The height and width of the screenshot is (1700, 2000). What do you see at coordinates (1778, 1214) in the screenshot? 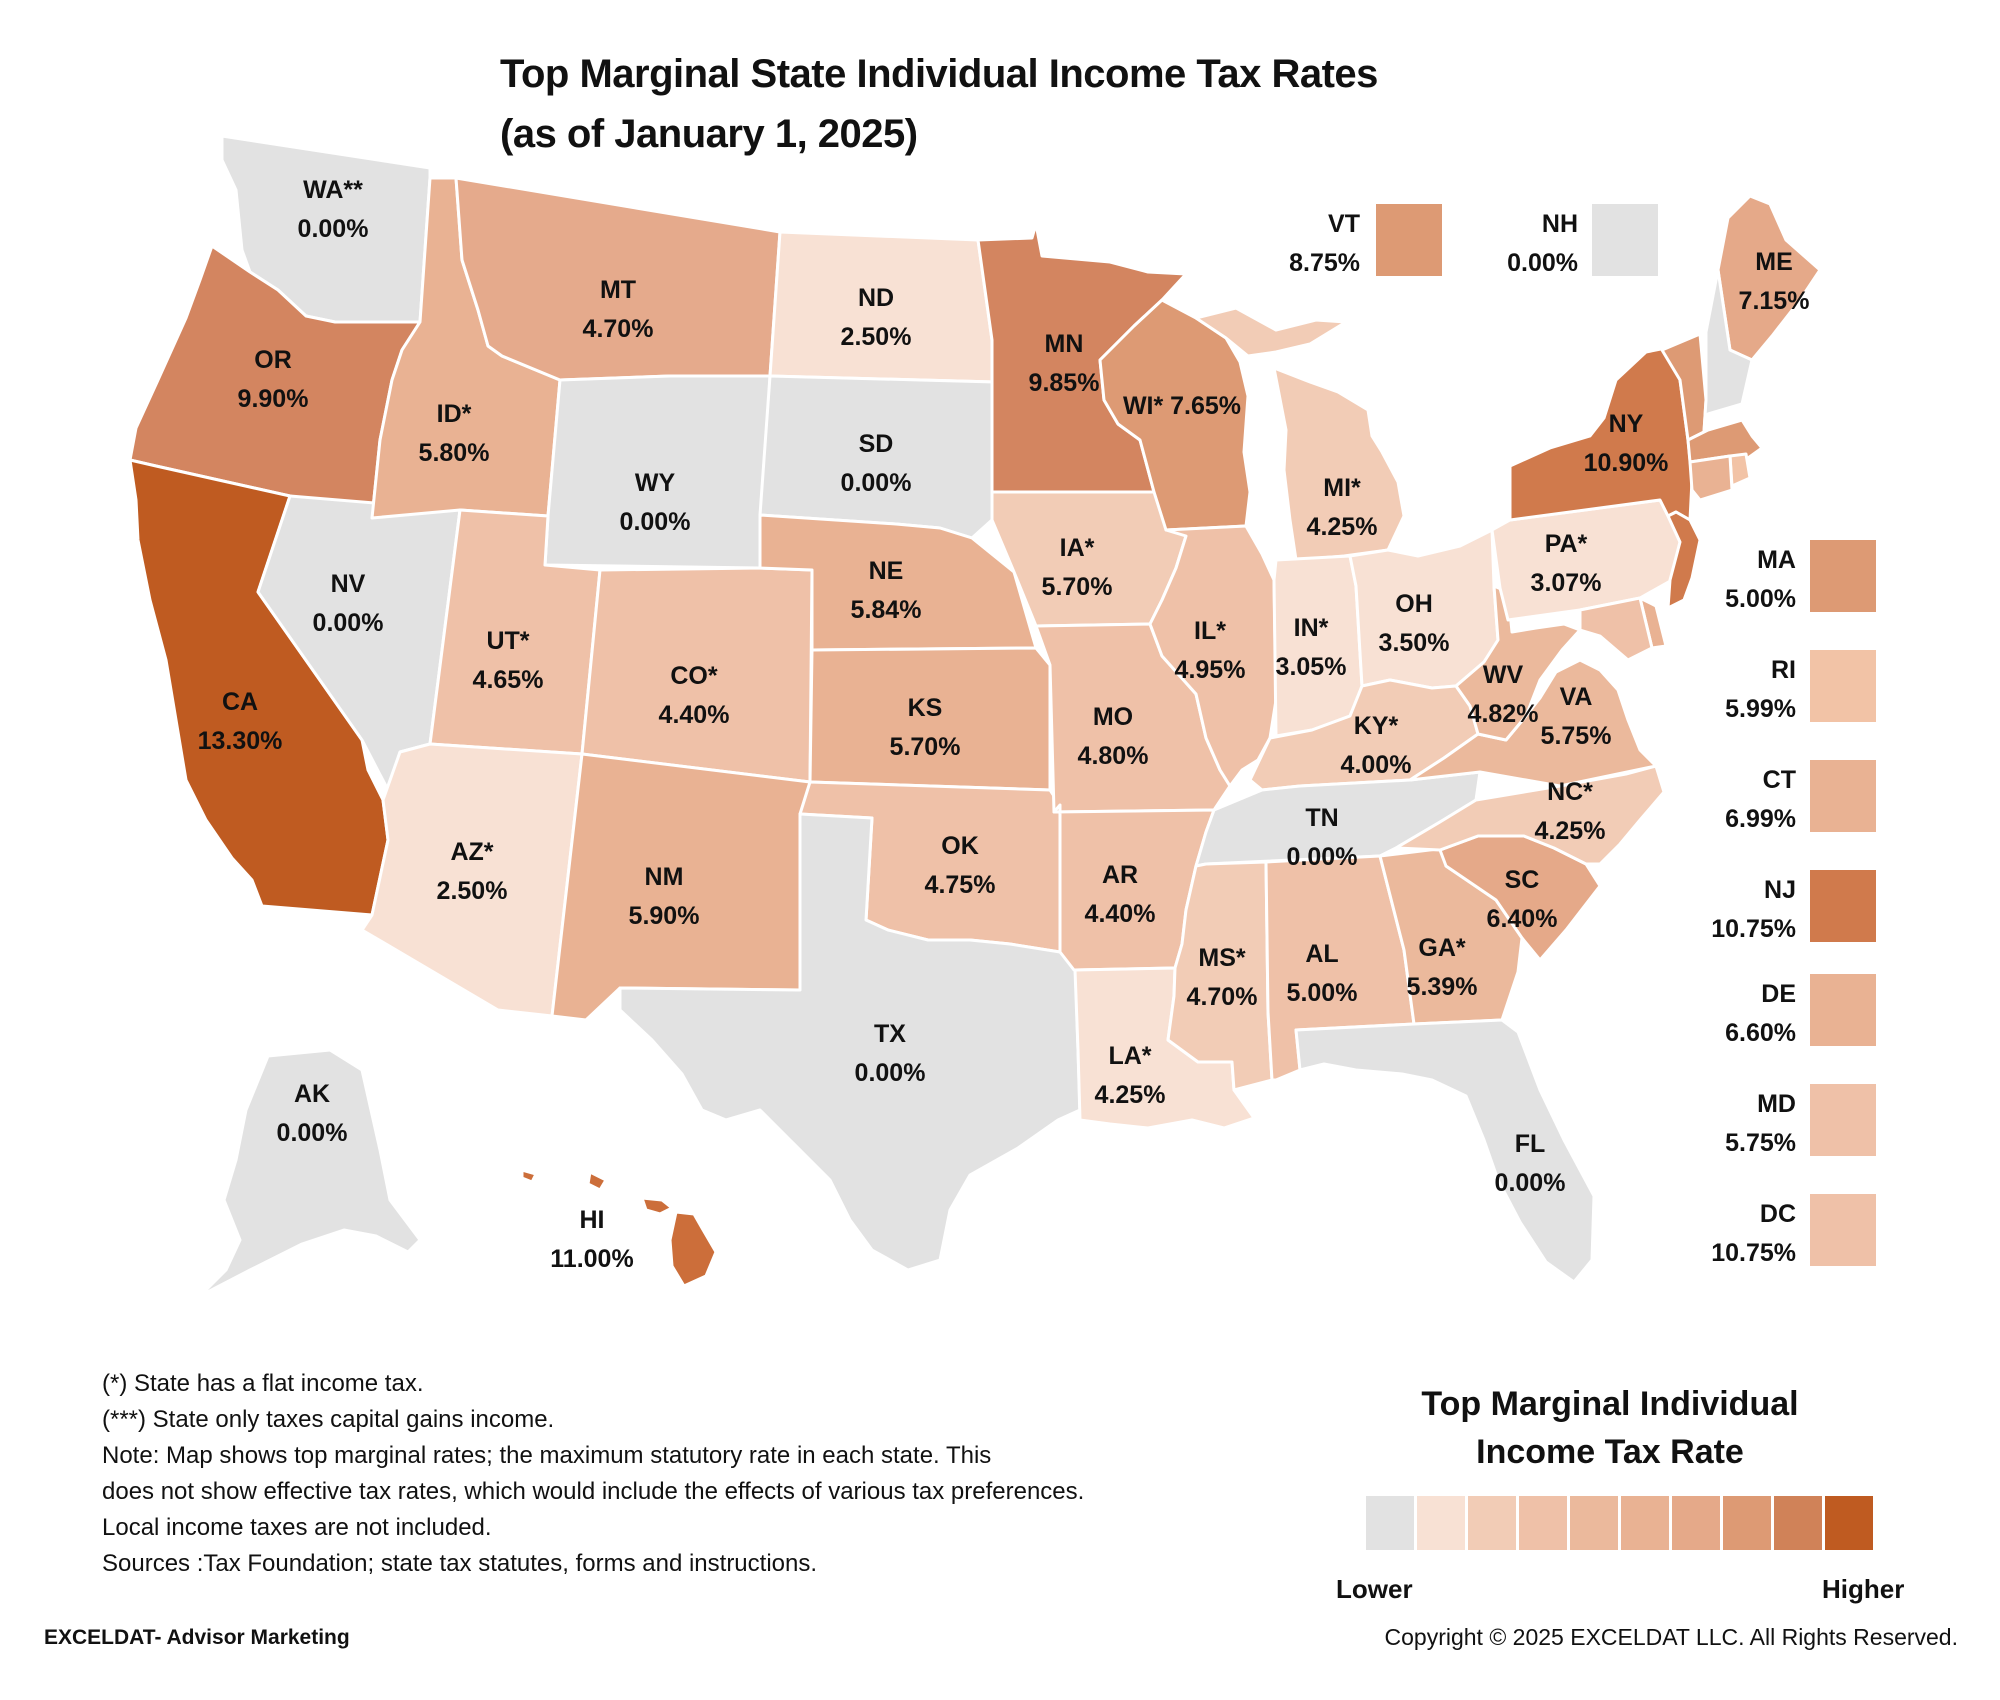
I see `swatch-label-dc: DC` at bounding box center [1778, 1214].